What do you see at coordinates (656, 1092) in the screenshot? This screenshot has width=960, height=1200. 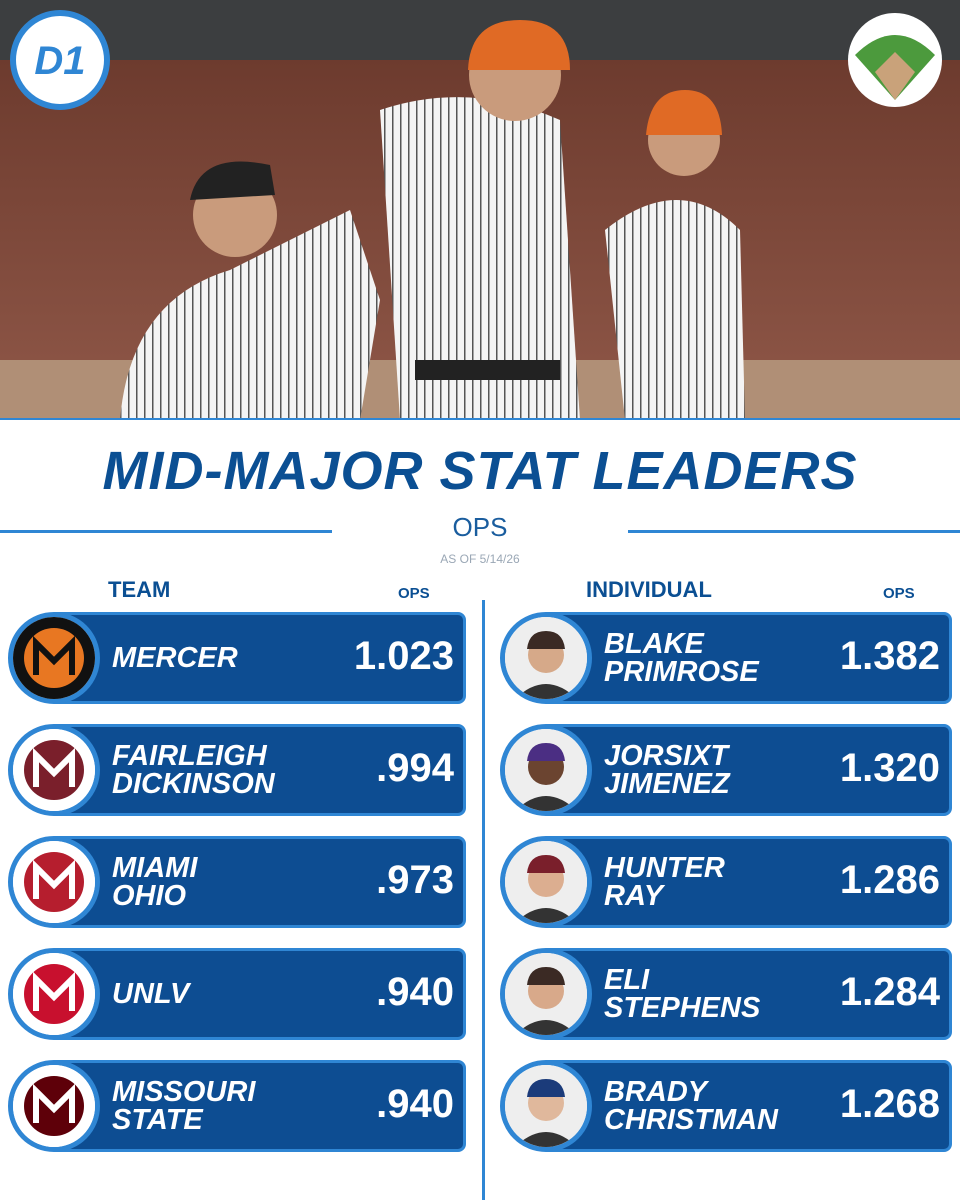 I see `player-name: BRADY` at bounding box center [656, 1092].